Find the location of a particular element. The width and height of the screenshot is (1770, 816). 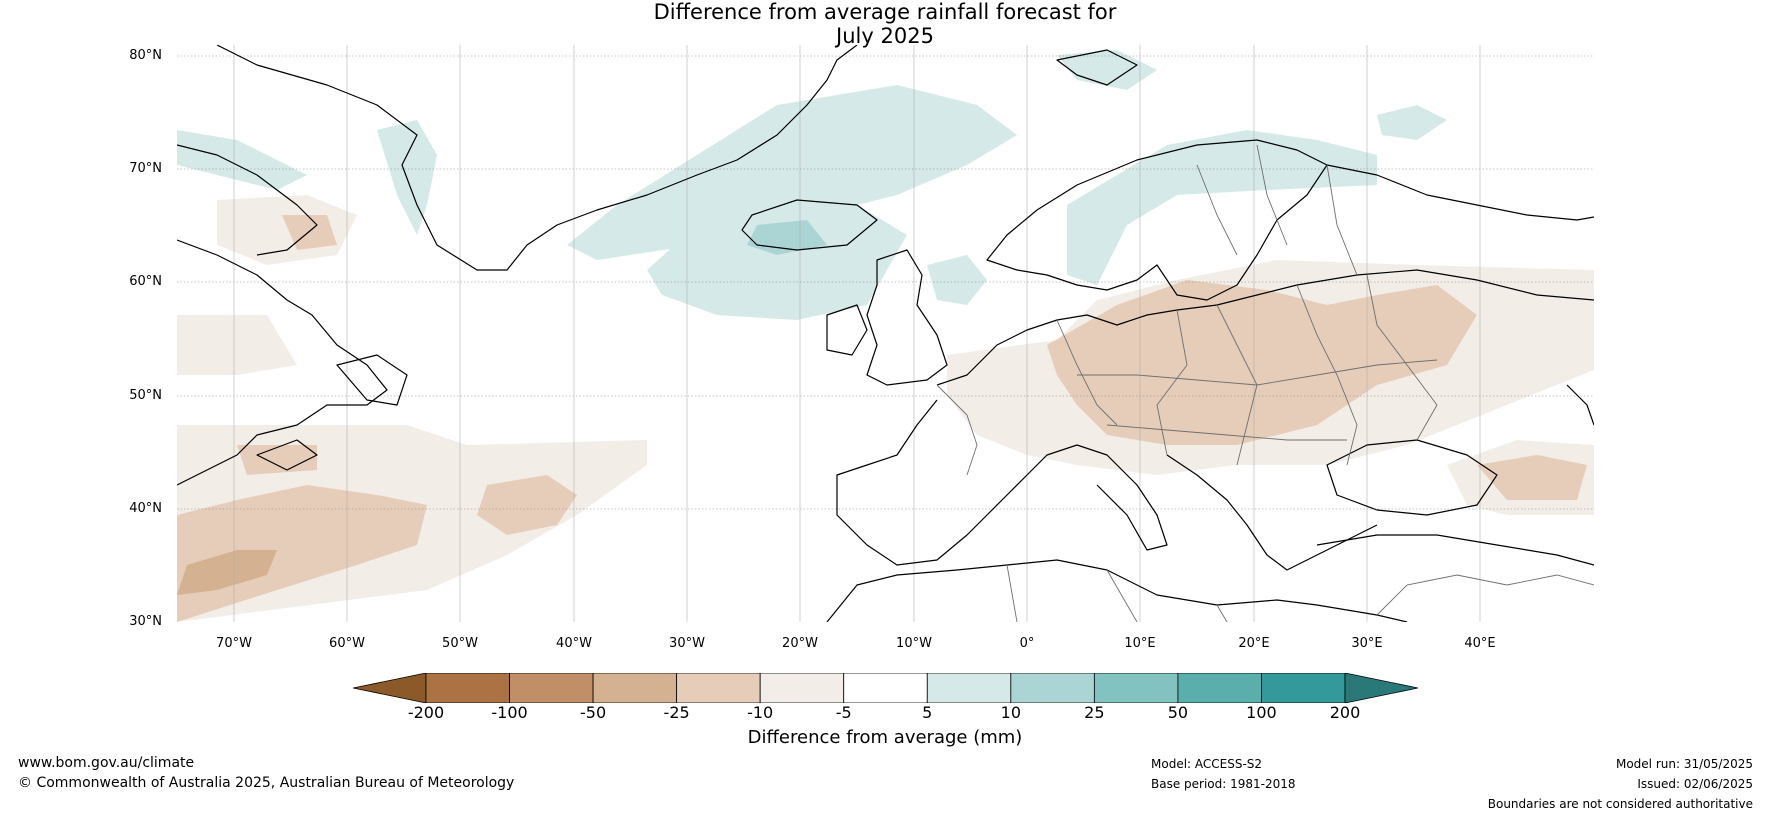

lat-label-30n: 30°N is located at coordinates (145, 621).